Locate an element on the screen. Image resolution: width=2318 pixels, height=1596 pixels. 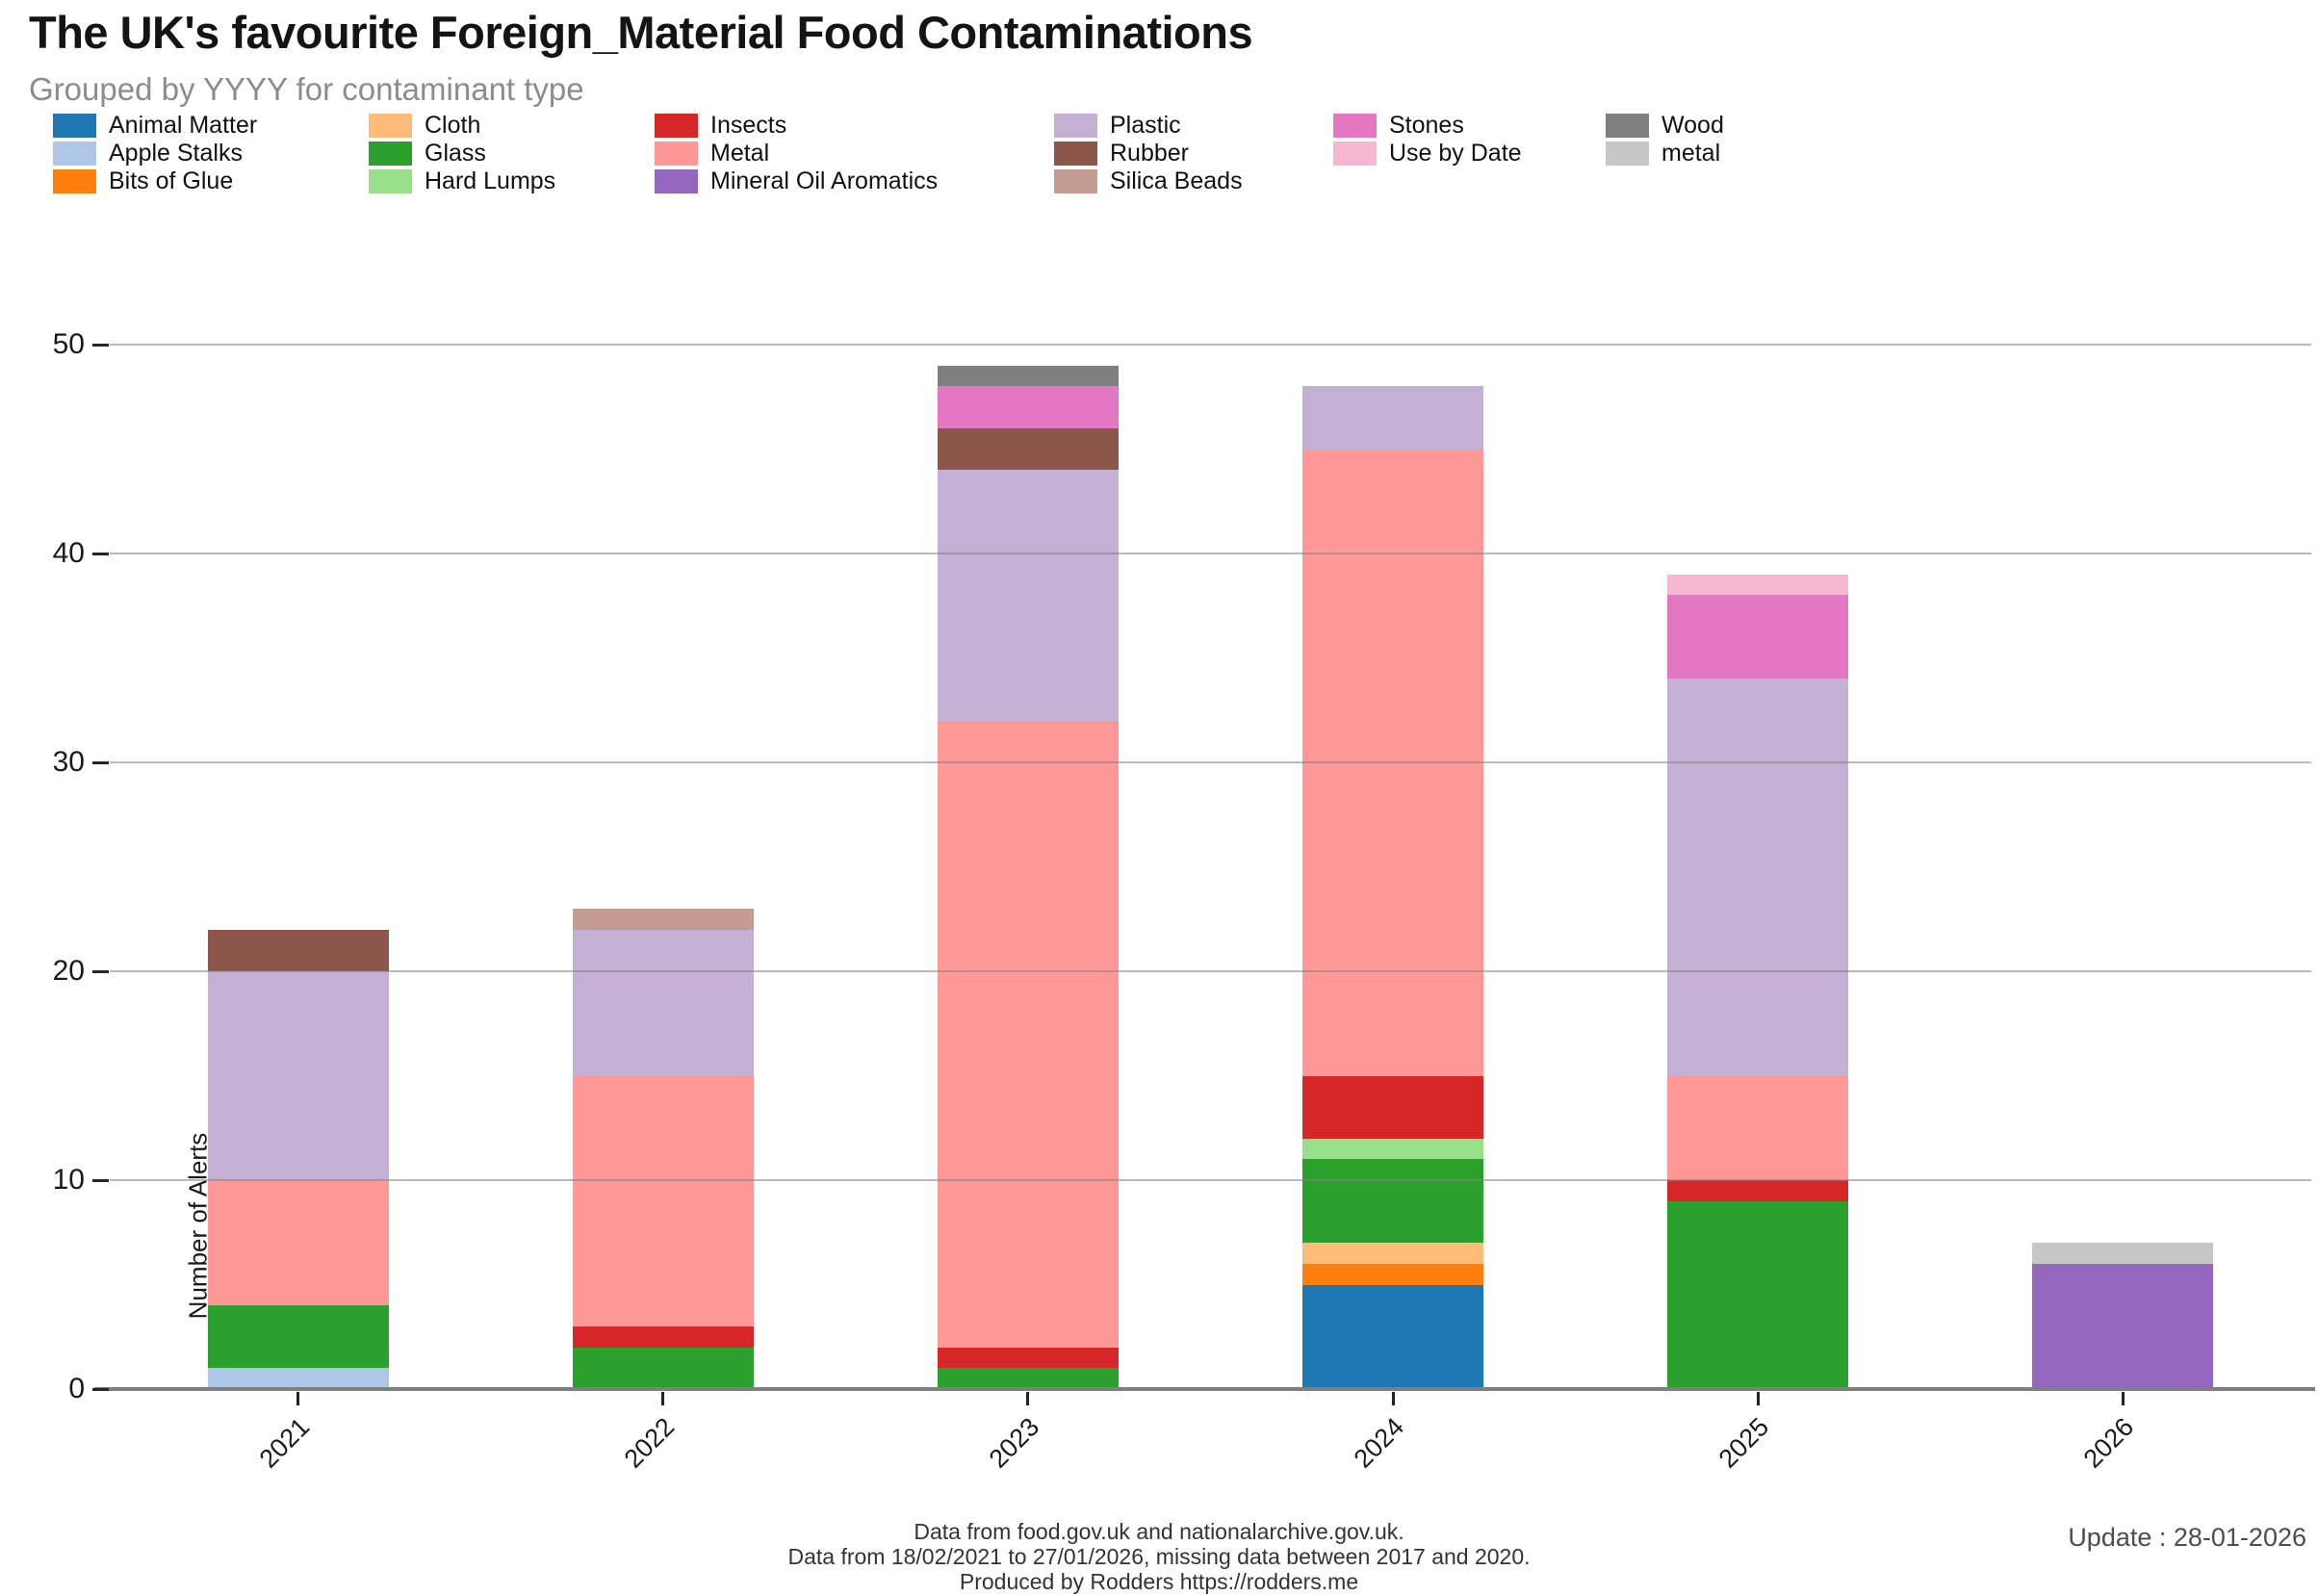
legend-item-rubber: Rubber is located at coordinates (1148, 153).